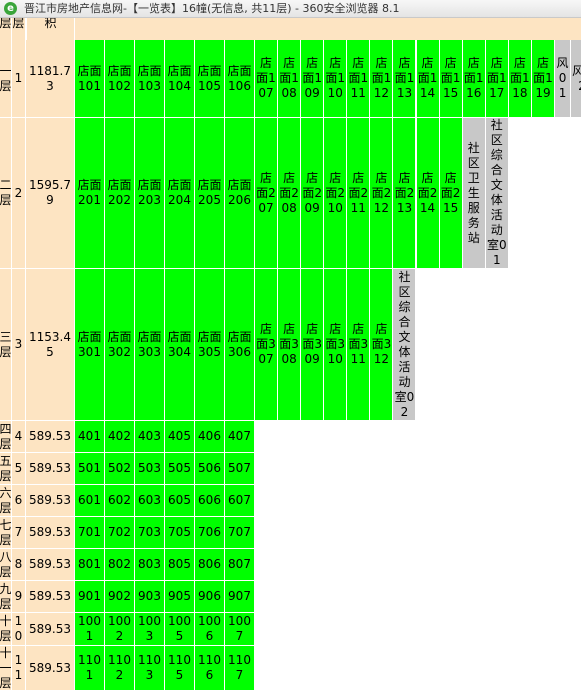  What do you see at coordinates (5, 532) in the screenshot?
I see `floor-label: 七层` at bounding box center [5, 532].